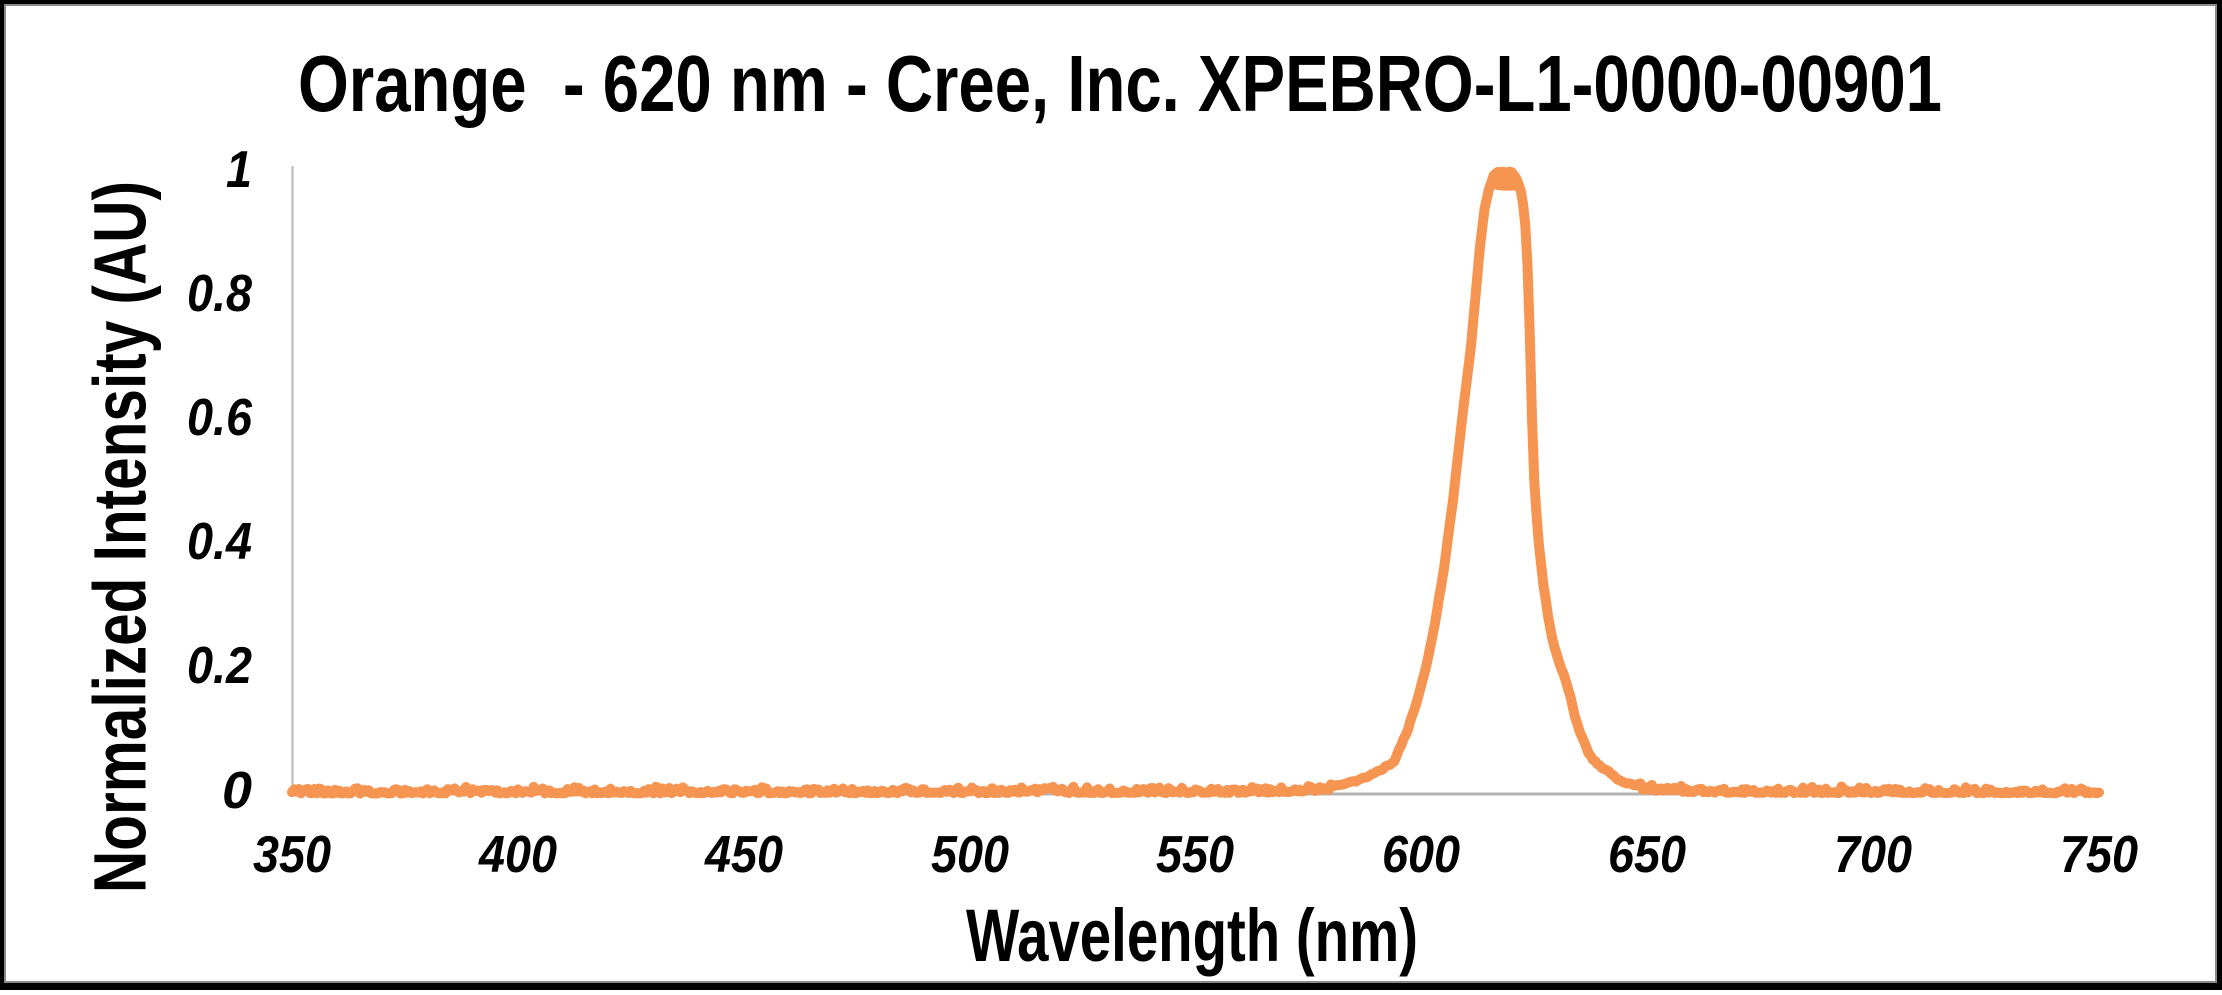 Image resolution: width=2222 pixels, height=995 pixels. What do you see at coordinates (1873, 855) in the screenshot?
I see `svg-text: 700` at bounding box center [1873, 855].